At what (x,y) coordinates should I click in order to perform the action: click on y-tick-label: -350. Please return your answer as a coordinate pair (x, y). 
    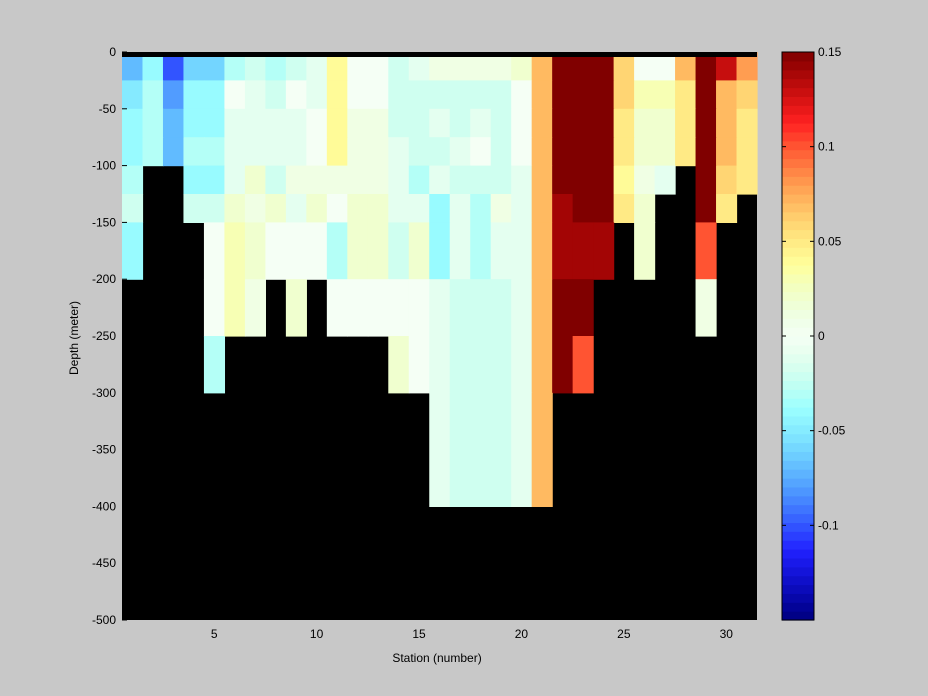
    Looking at the image, I should click on (104, 450).